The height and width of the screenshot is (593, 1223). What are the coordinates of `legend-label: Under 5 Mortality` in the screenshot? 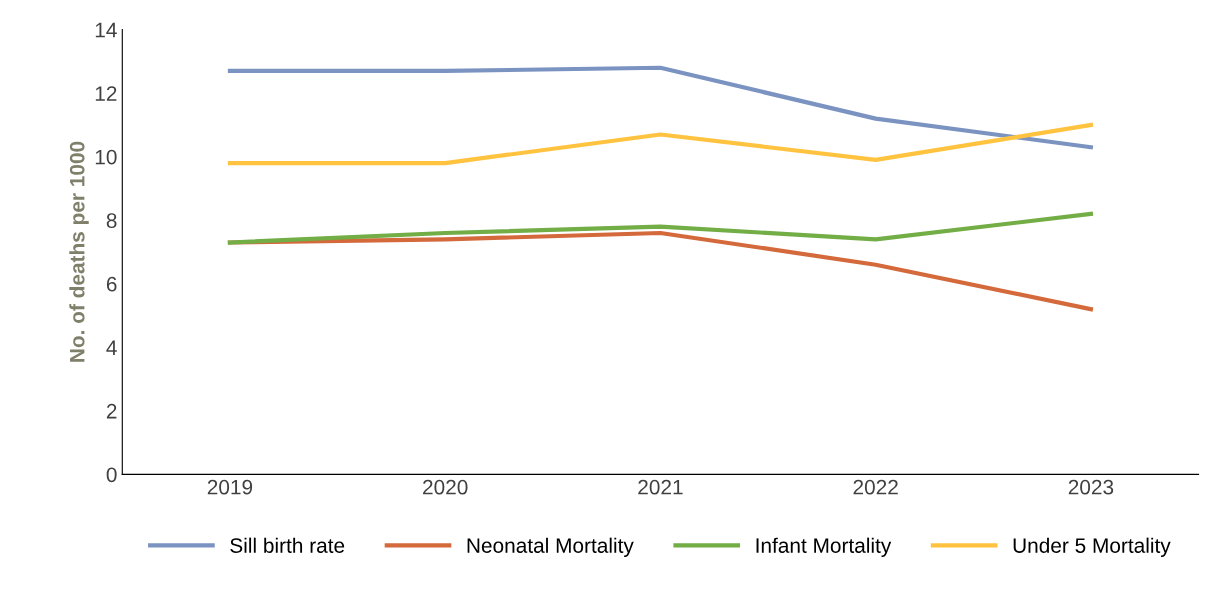 It's located at (1092, 547).